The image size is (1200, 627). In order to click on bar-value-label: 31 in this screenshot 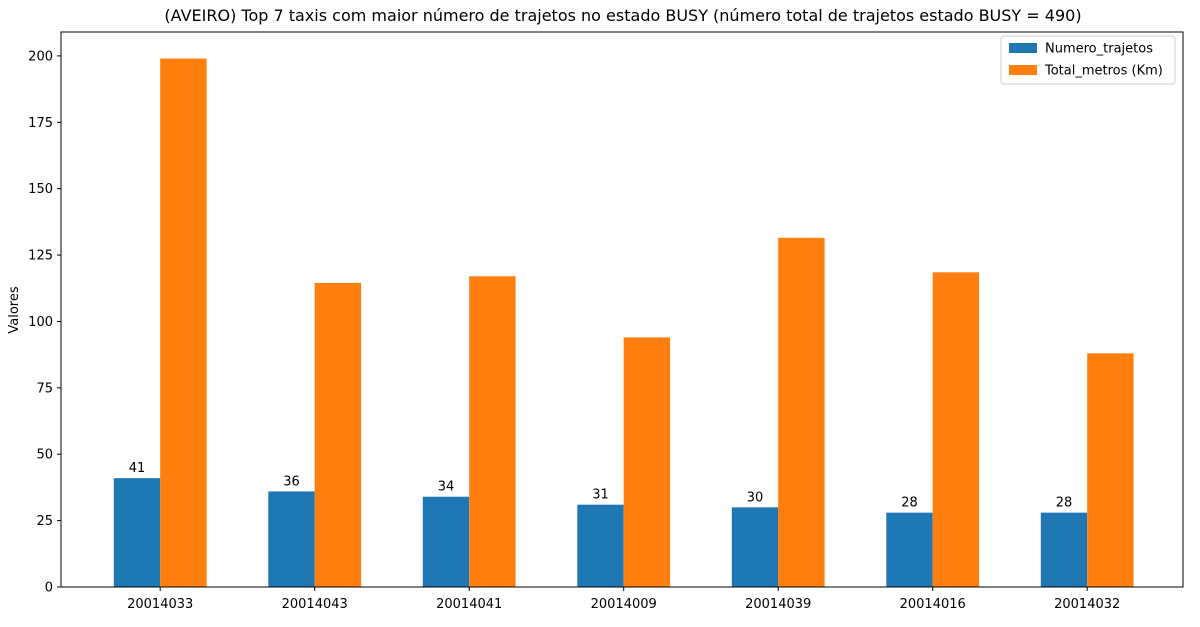, I will do `click(600, 495)`.